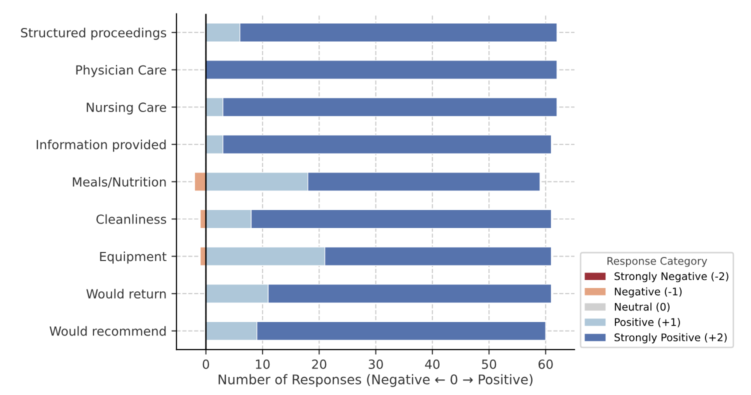 Image resolution: width=751 pixels, height=395 pixels. I want to click on x-axis-title: Number of Responses (Negative ← 0 → Positive), so click(375, 380).